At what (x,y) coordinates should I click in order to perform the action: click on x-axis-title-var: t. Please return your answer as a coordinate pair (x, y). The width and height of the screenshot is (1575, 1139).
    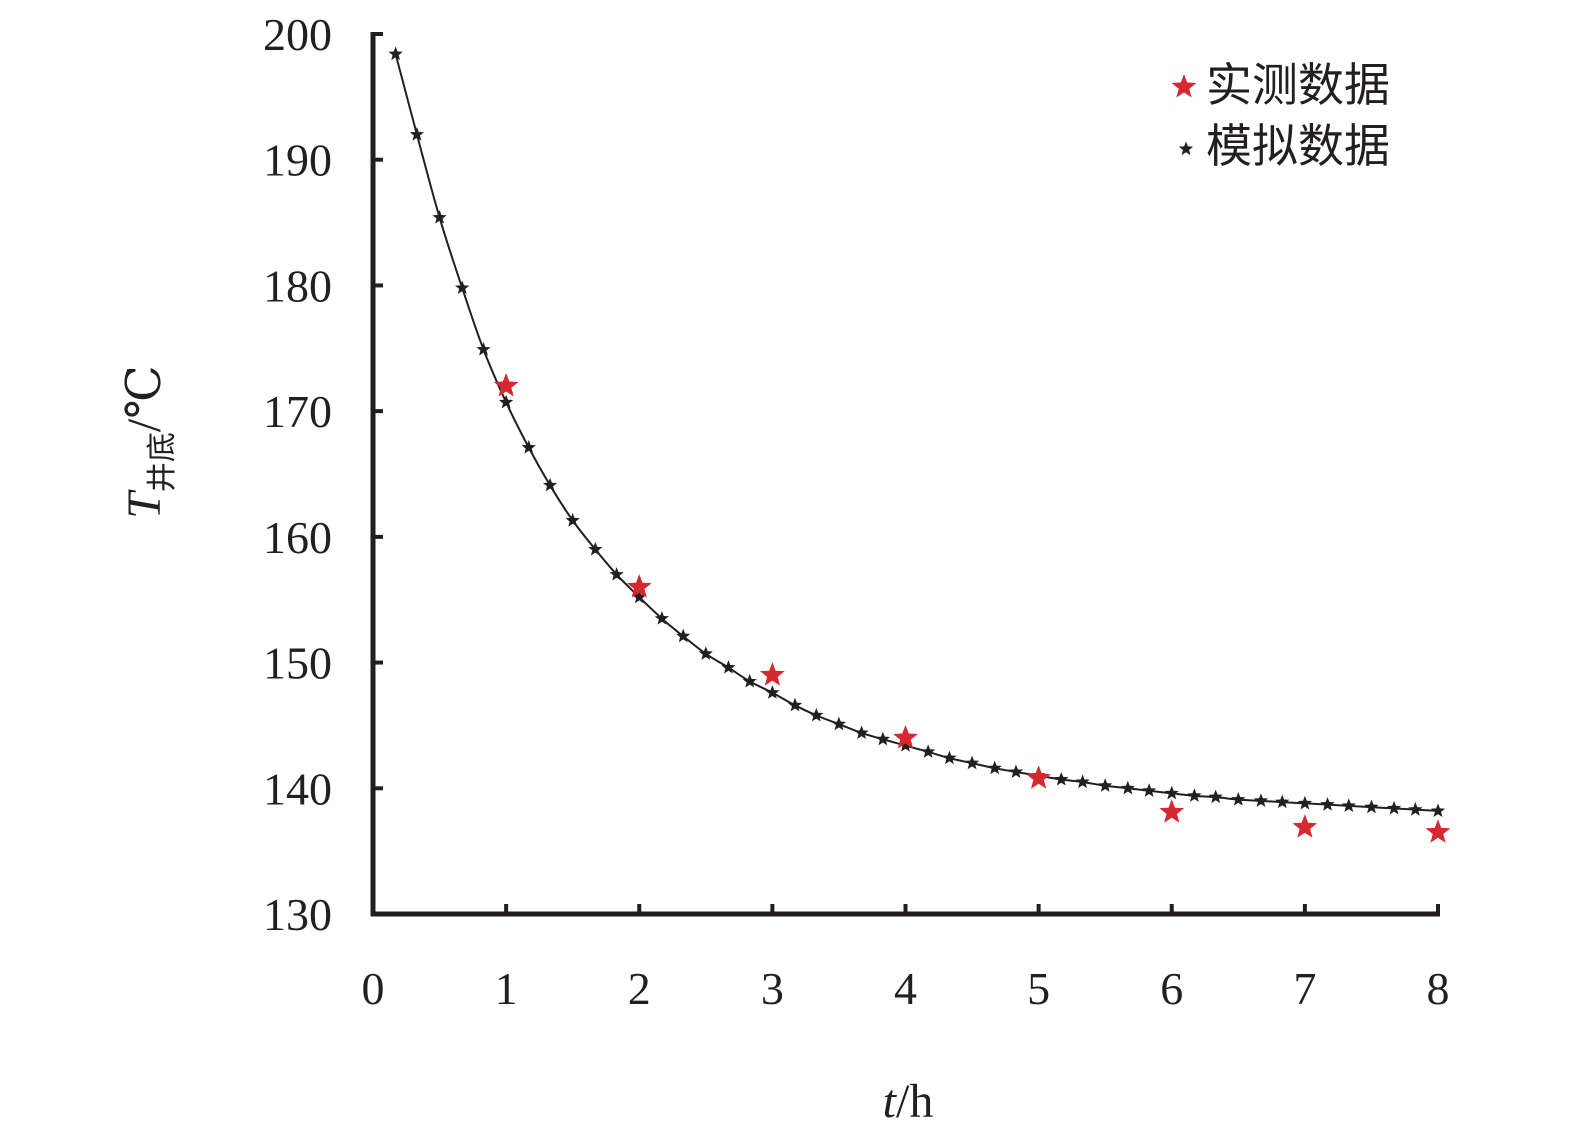
    Looking at the image, I should click on (890, 1101).